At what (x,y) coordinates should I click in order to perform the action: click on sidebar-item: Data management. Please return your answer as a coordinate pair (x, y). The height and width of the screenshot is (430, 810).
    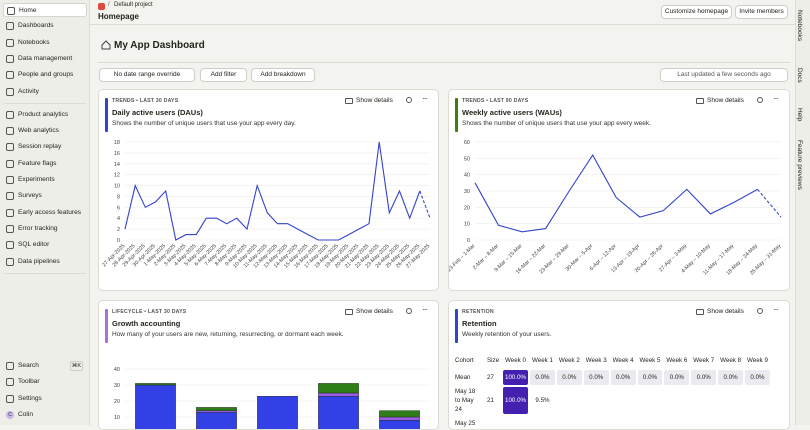
    Looking at the image, I should click on (45, 59).